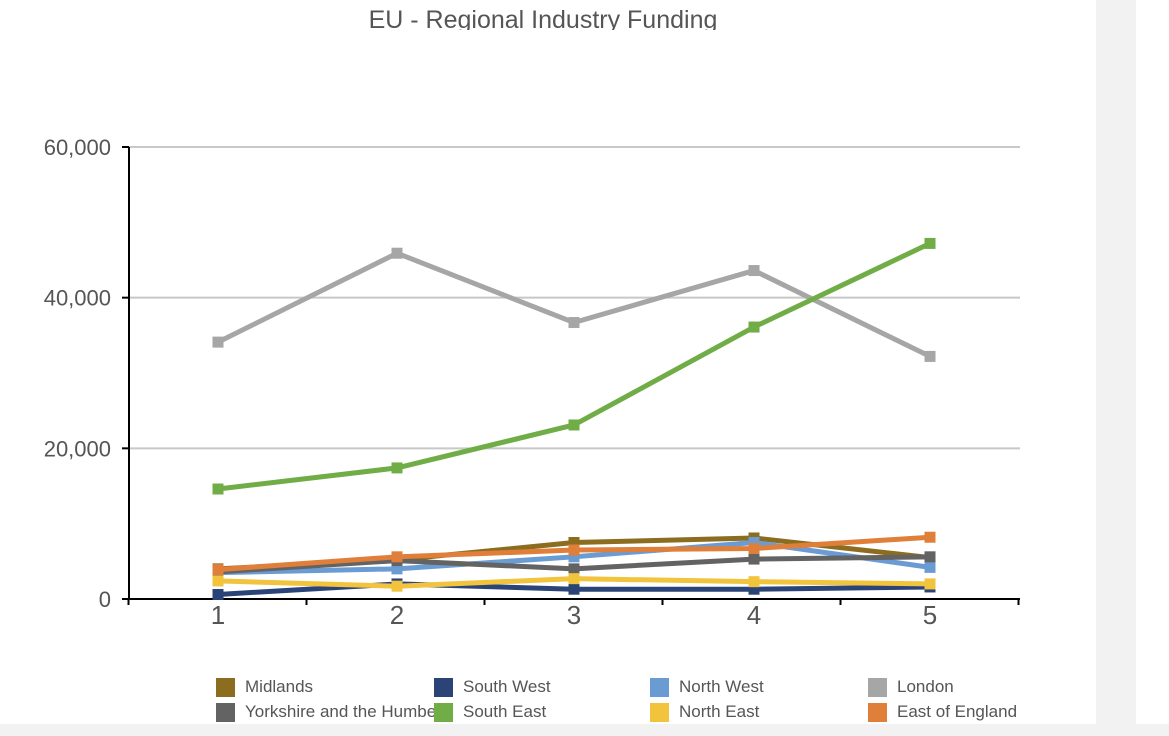 The image size is (1169, 736). I want to click on series-north-east, so click(574, 582).